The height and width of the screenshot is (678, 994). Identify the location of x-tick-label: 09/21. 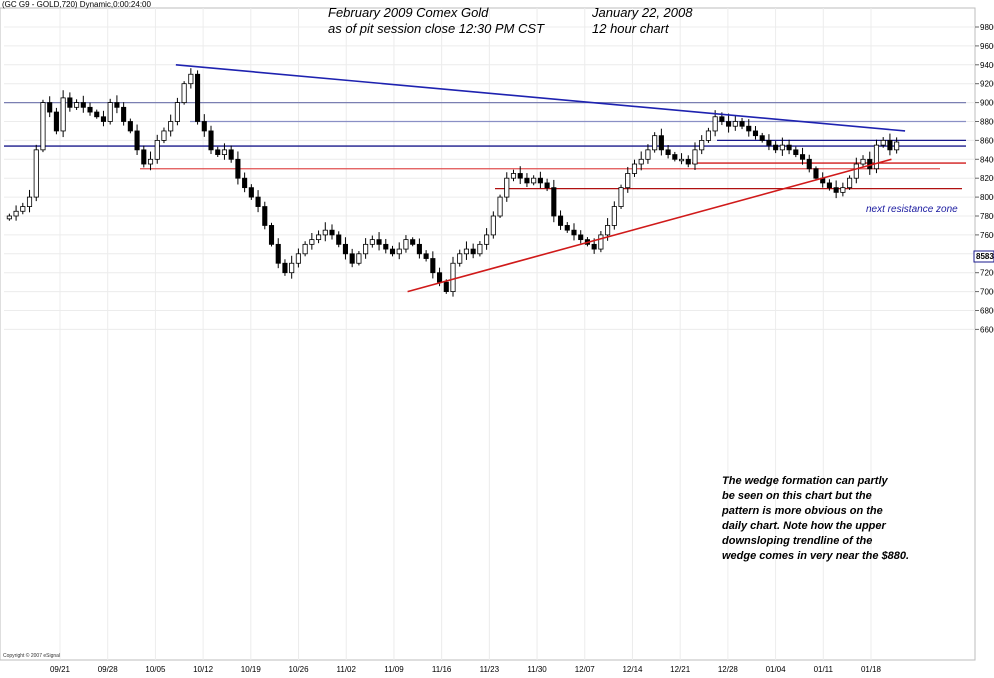
(60, 669).